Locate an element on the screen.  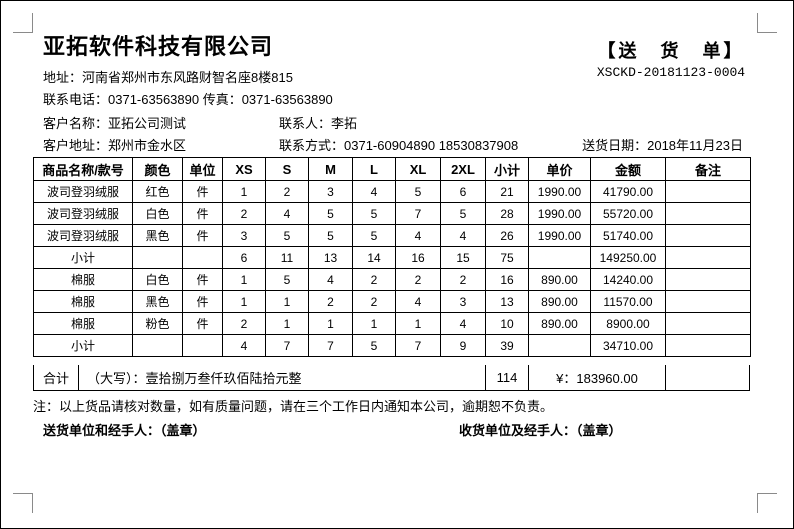
table-cell: 粉色 is located at coordinates (157, 323).